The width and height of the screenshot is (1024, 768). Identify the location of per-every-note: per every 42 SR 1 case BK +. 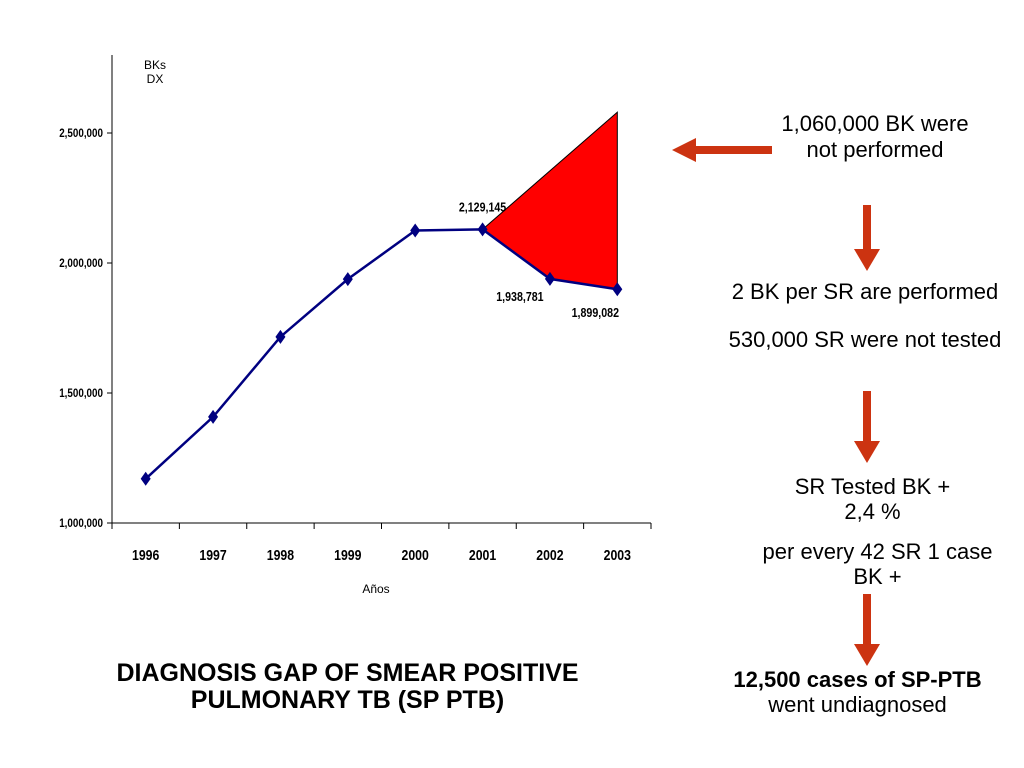
(877, 564).